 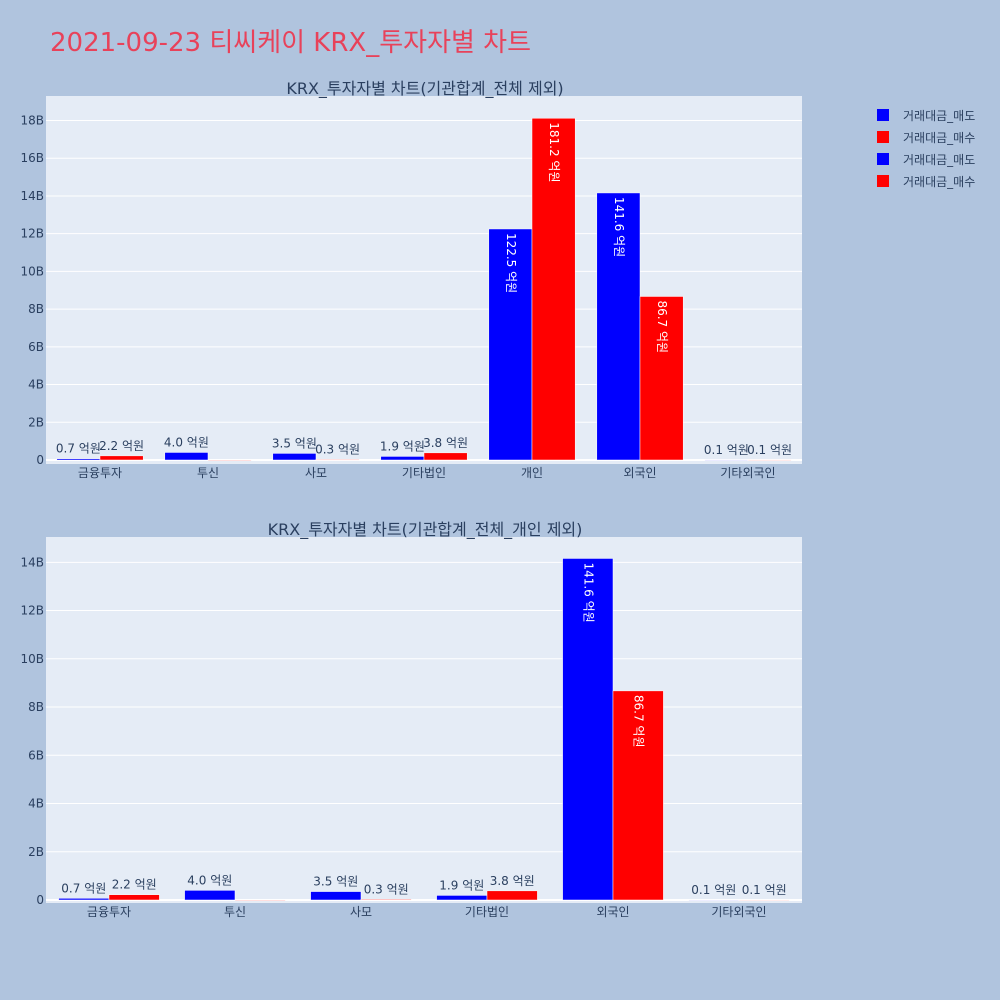 What do you see at coordinates (511, 263) in the screenshot?
I see `data-label: 122.5 억원` at bounding box center [511, 263].